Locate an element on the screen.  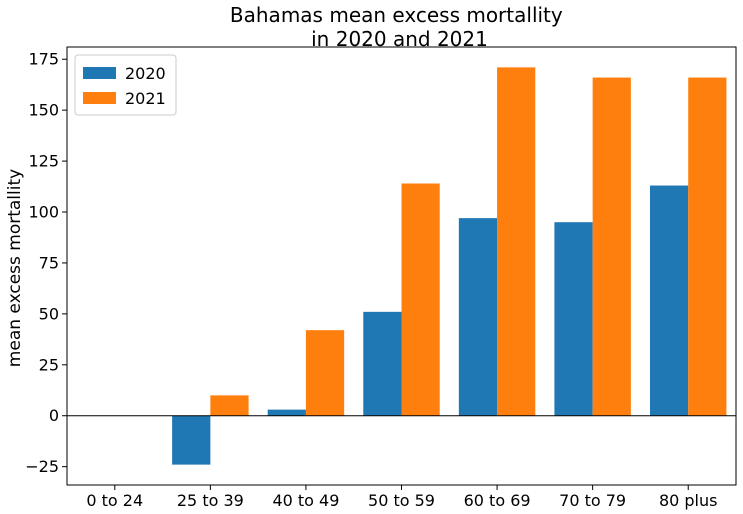
x-tick-label-6: 80 plus is located at coordinates (688, 500).